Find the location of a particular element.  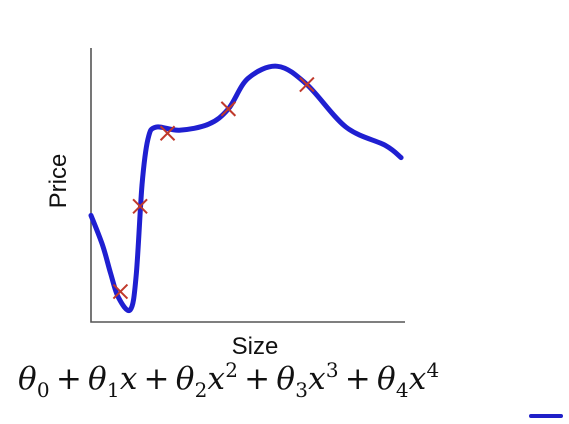

theta-3-term: θ3x3 is located at coordinates (307, 380).